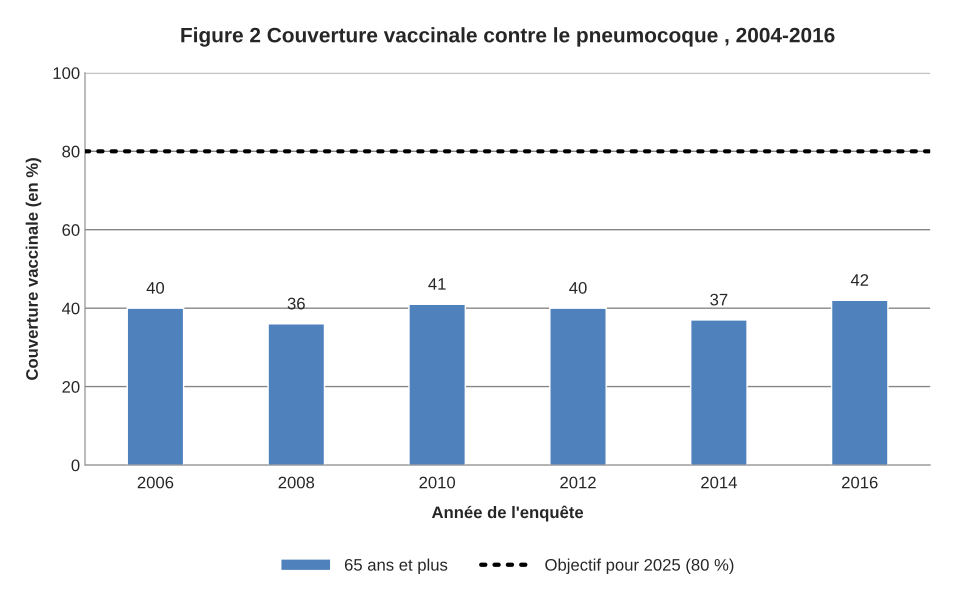 The width and height of the screenshot is (955, 597). I want to click on x-axis-title: Année de l'enquête, so click(508, 514).